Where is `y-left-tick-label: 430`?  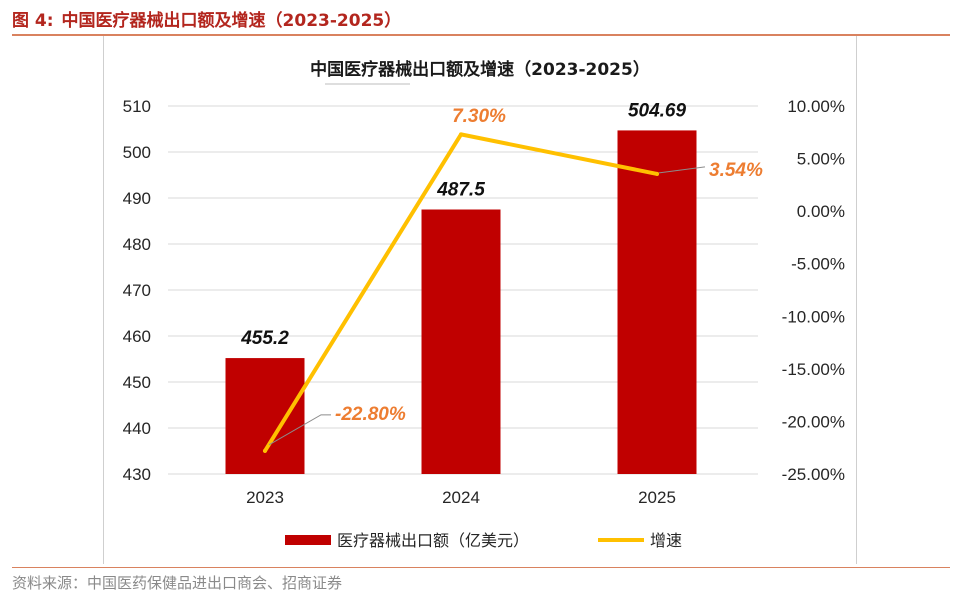 y-left-tick-label: 430 is located at coordinates (137, 474).